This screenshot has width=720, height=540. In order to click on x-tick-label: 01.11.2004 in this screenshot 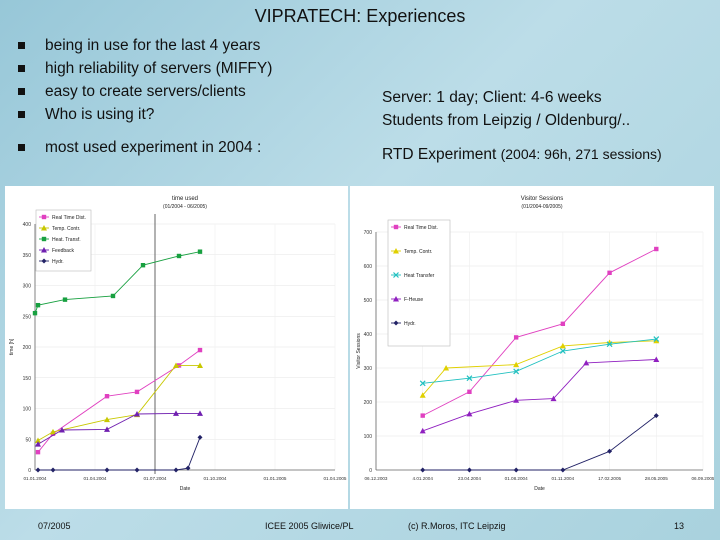, I will do `click(563, 478)`.